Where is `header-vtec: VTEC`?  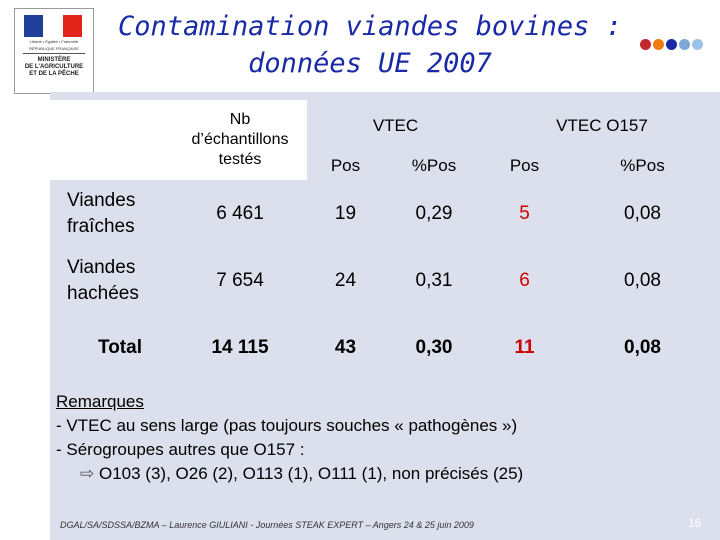
header-vtec: VTEC is located at coordinates (395, 125).